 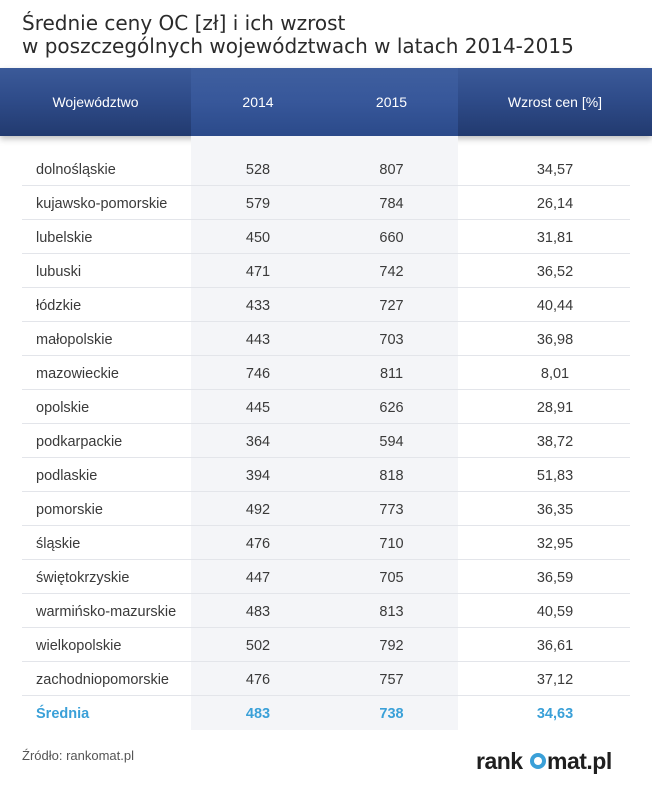 What do you see at coordinates (79, 442) in the screenshot?
I see `region-cell: podkarpackie` at bounding box center [79, 442].